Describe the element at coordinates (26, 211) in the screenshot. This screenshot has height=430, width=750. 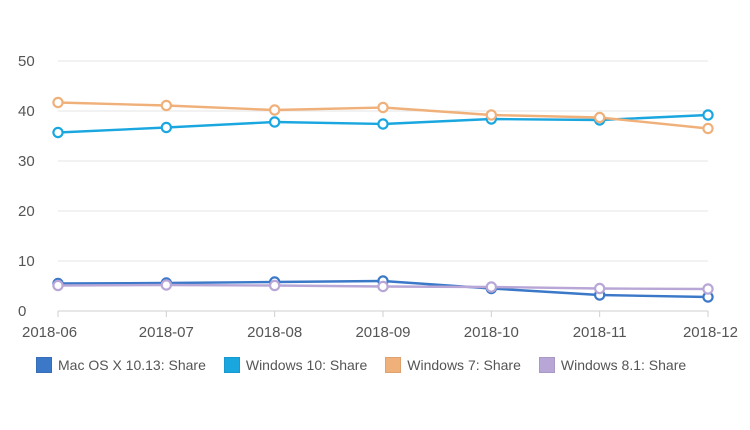
I see `y-tick-label: 20` at that location.